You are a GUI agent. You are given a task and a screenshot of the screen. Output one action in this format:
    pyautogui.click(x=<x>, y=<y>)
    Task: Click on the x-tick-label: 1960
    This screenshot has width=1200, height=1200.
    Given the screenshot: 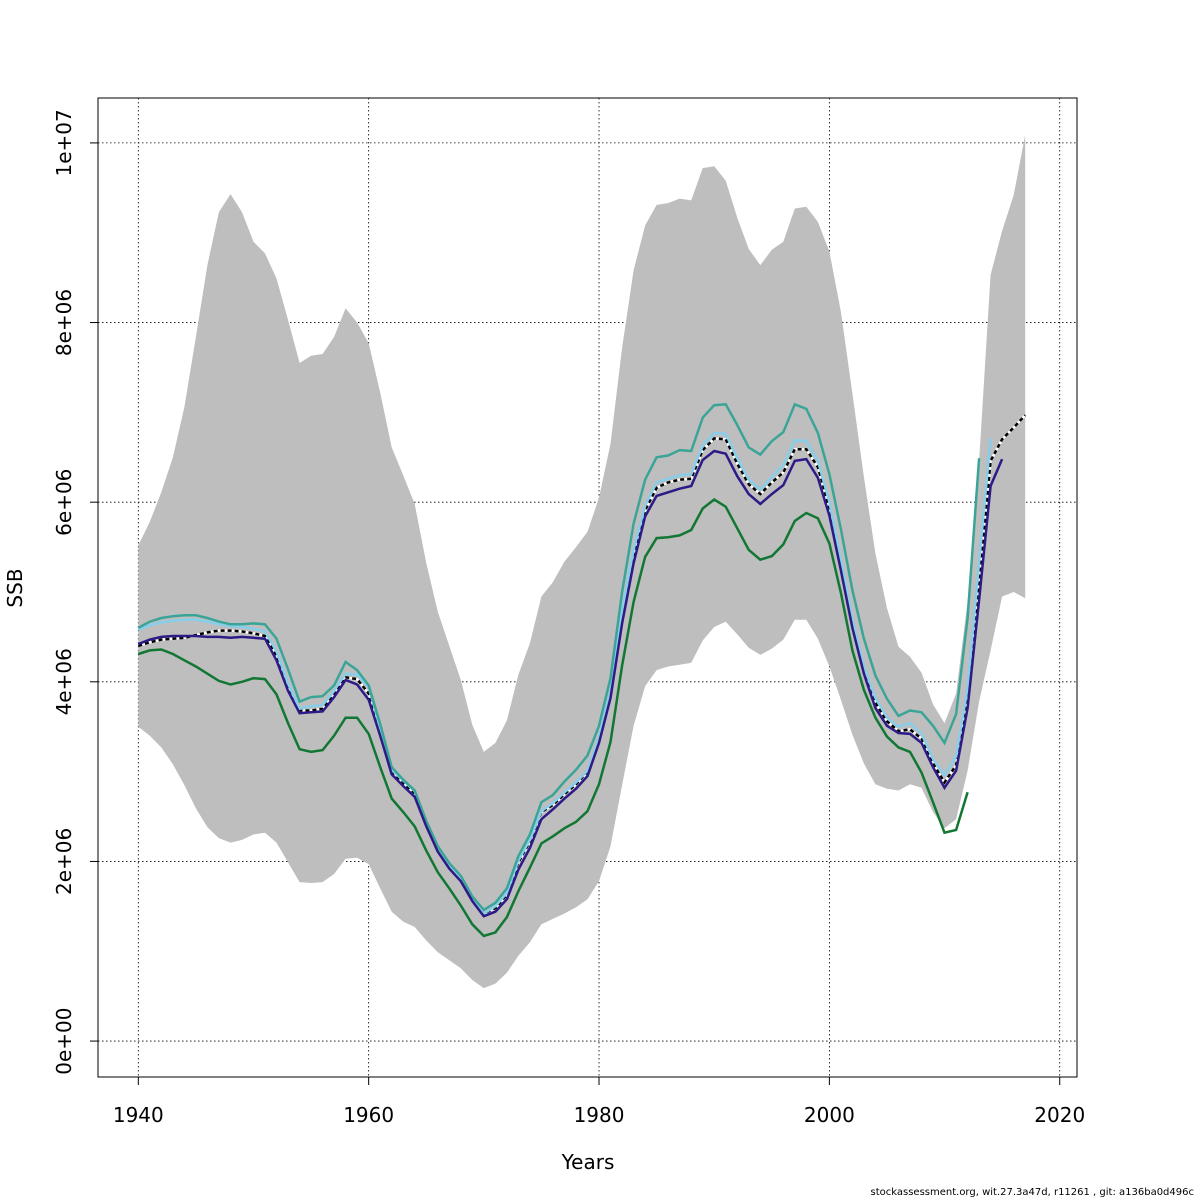 What is the action you would take?
    pyautogui.click(x=368, y=1115)
    